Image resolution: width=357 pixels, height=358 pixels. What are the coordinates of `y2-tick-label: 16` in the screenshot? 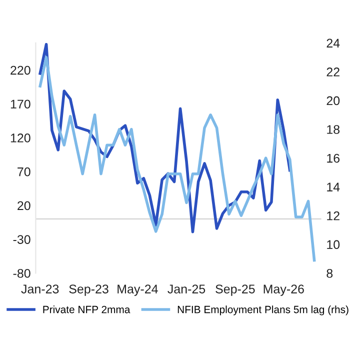 It's located at (333, 158).